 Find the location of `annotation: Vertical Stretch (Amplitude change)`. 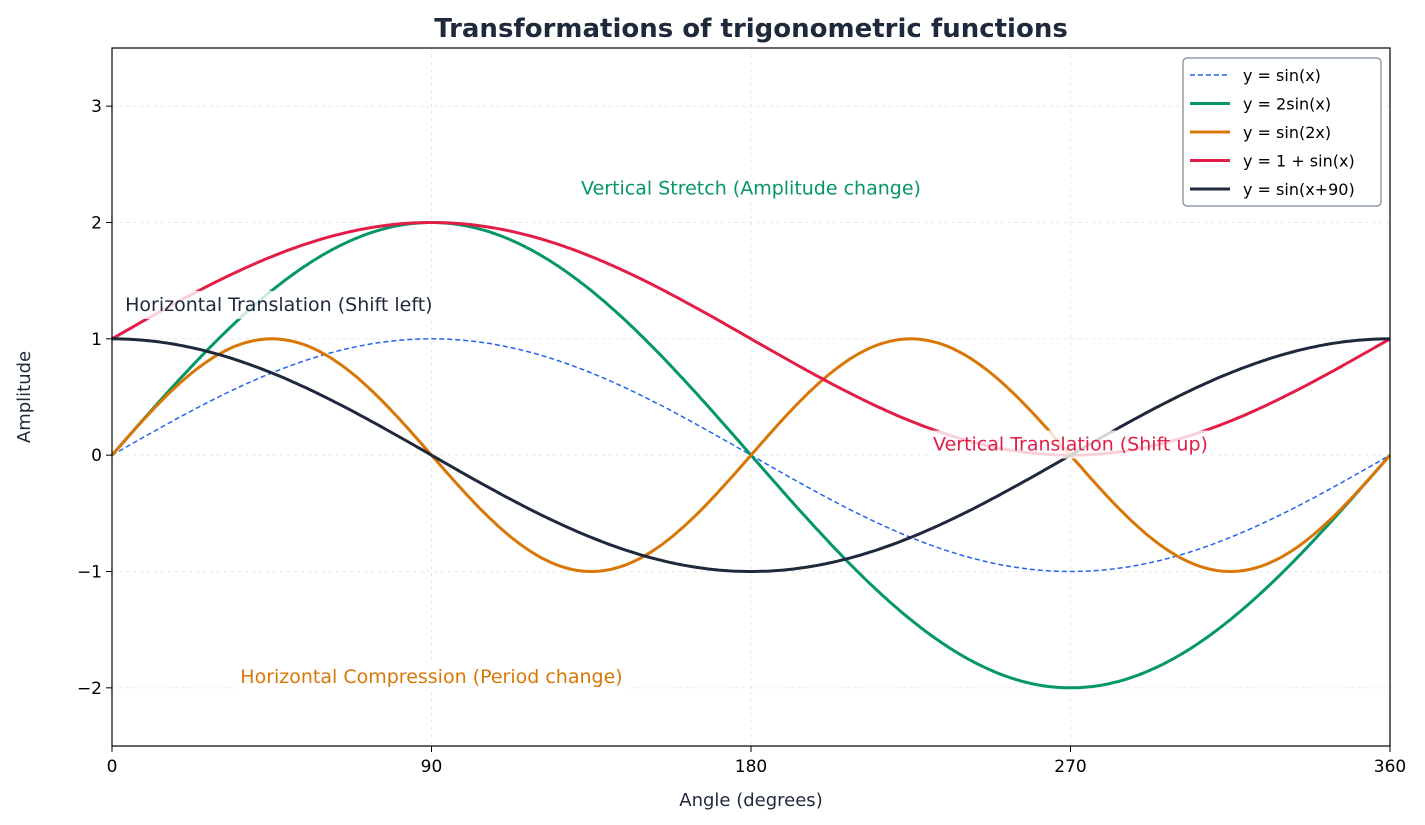

annotation: Vertical Stretch (Amplitude change) is located at coordinates (751, 188).